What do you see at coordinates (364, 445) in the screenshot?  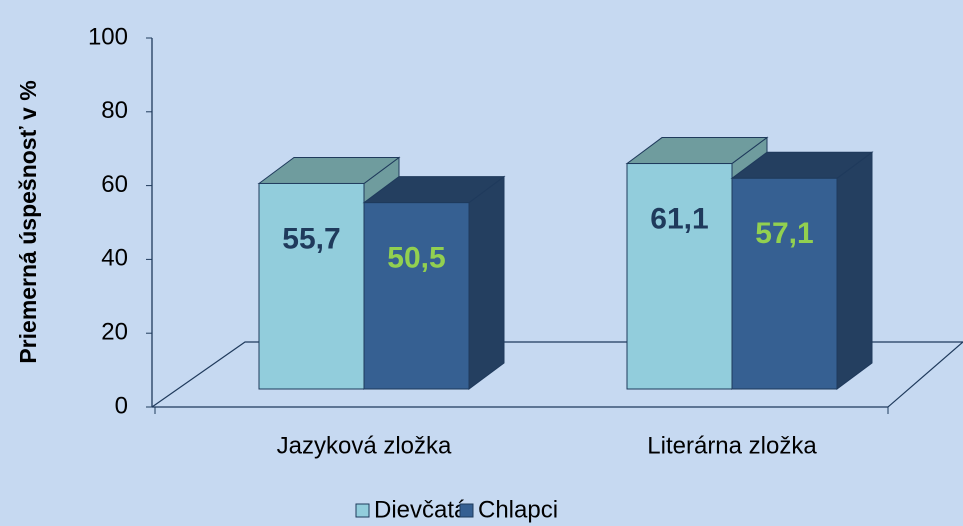 I see `x-tick-label: Jazyková zložka` at bounding box center [364, 445].